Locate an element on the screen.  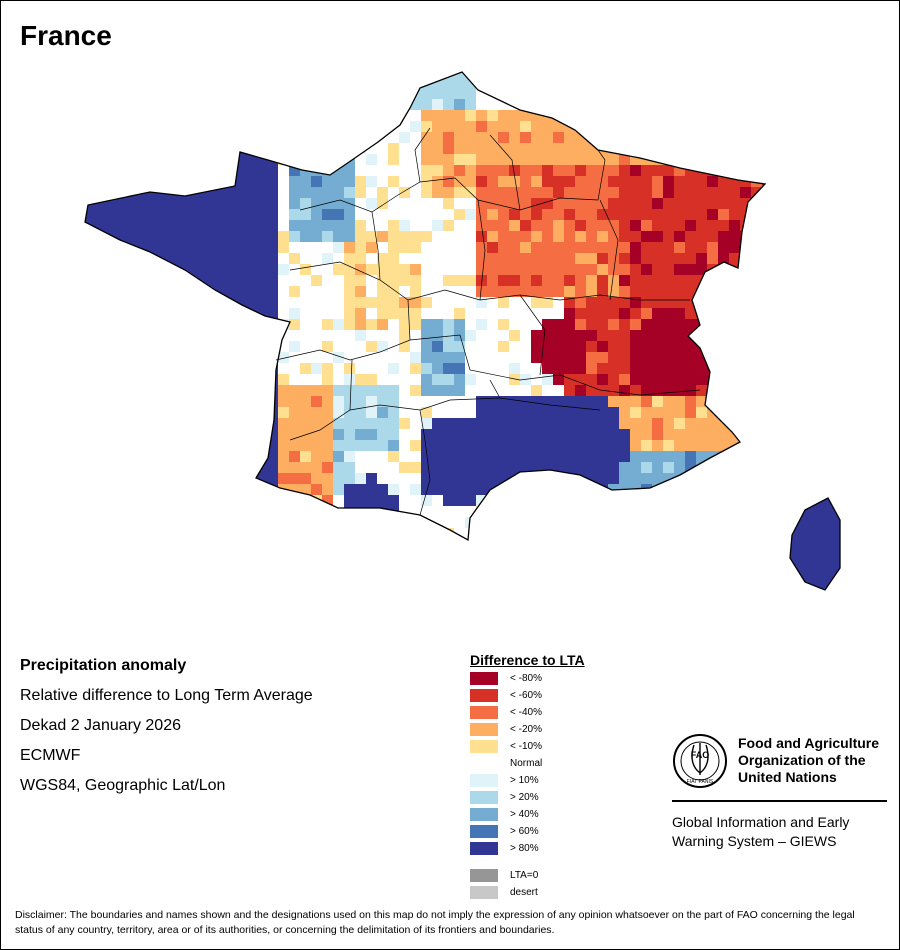
legend-label: > 60% is located at coordinates (524, 831).